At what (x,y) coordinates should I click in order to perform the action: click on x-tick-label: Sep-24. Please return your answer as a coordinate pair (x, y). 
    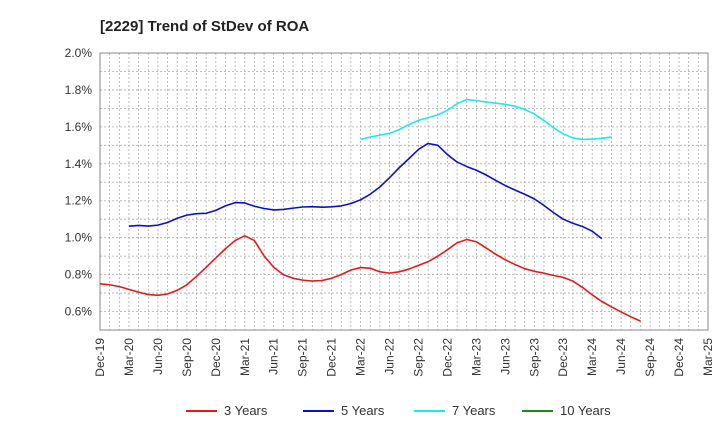
    Looking at the image, I should click on (650, 357).